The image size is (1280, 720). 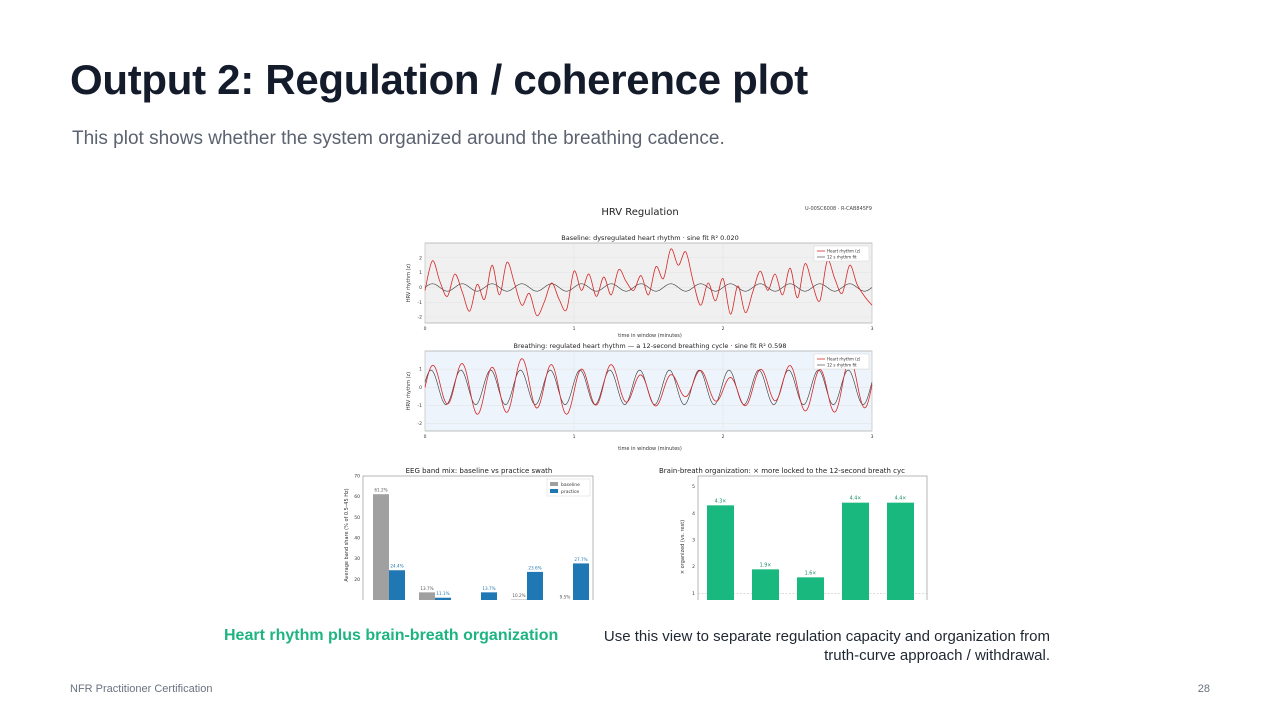 I want to click on panel3-ylabel: Average band share (% of 0.5–45 Hz), so click(x=347, y=534).